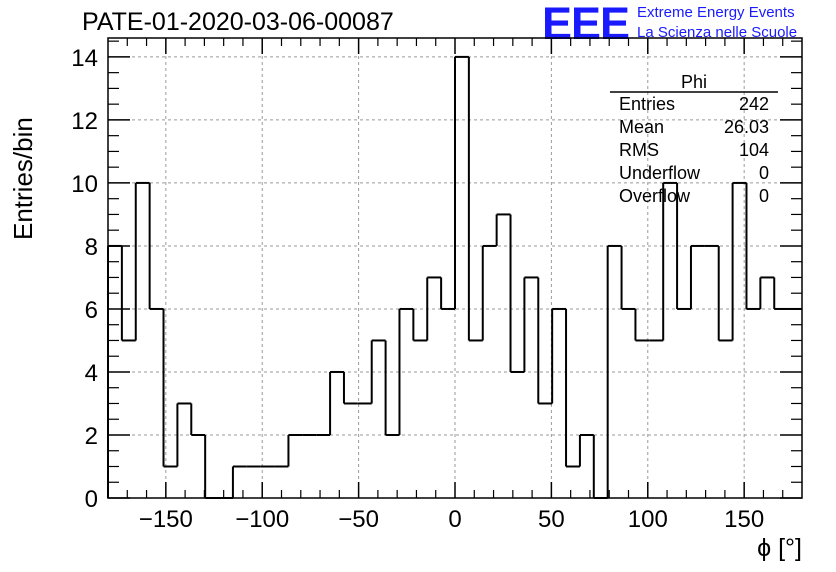  What do you see at coordinates (639, 150) in the screenshot?
I see `stats-row-label: RMS` at bounding box center [639, 150].